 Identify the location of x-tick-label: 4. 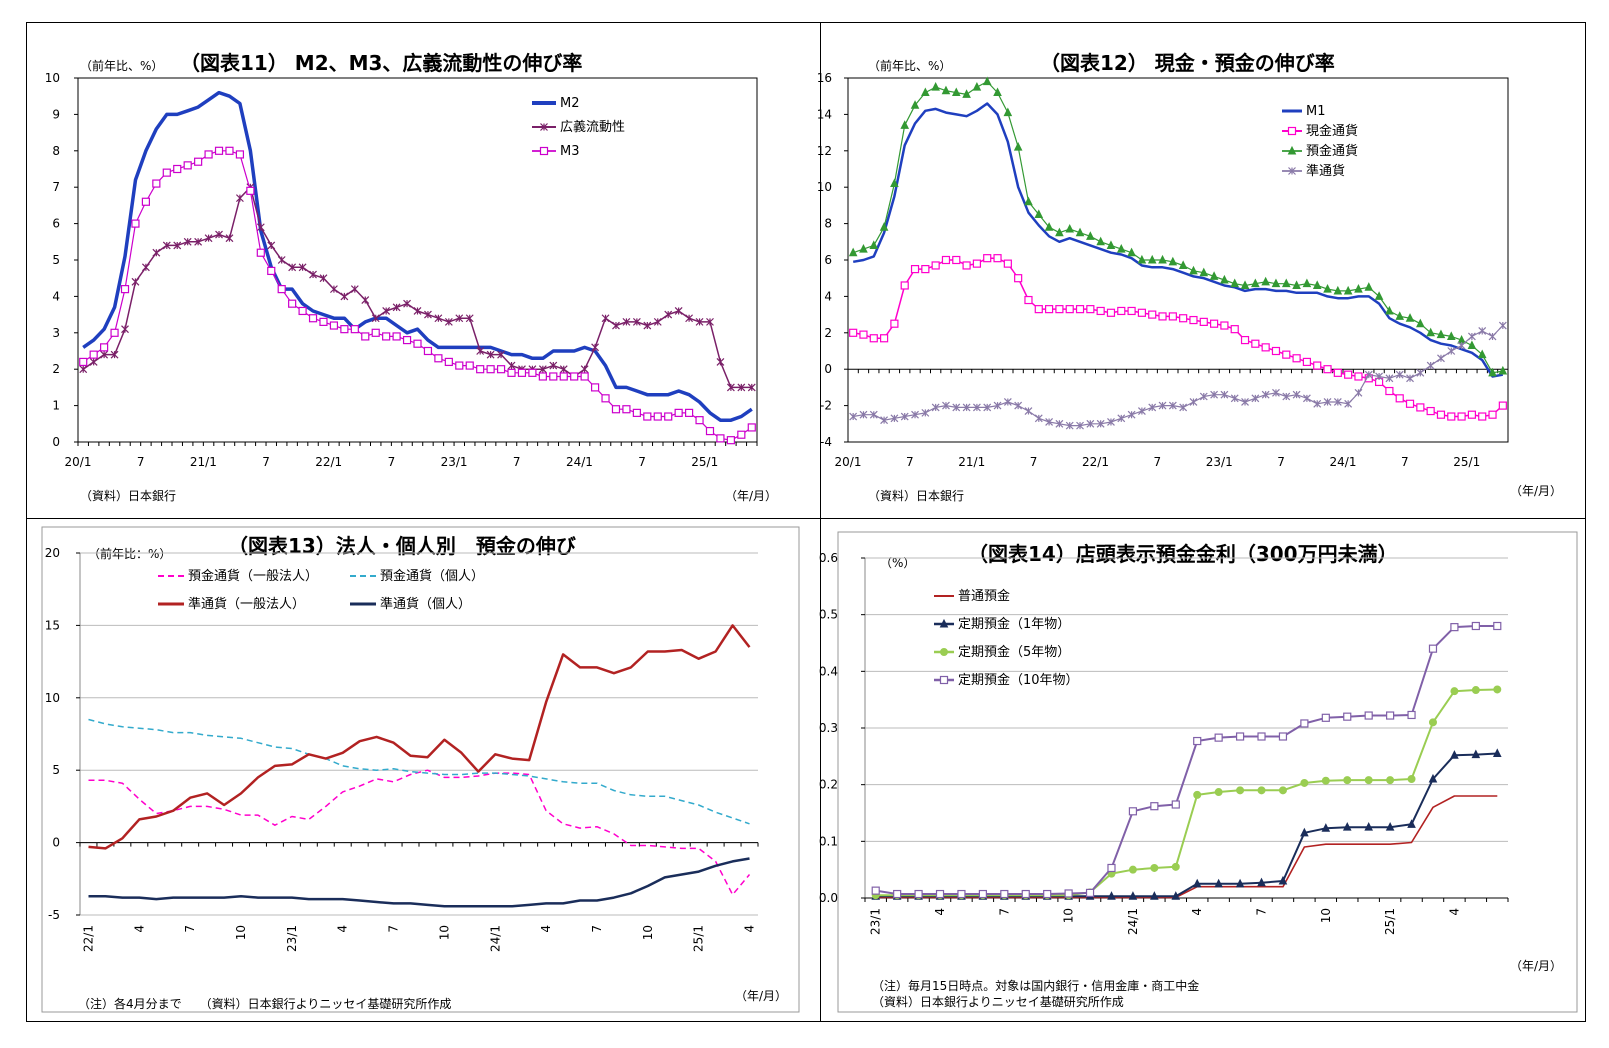
(750, 929).